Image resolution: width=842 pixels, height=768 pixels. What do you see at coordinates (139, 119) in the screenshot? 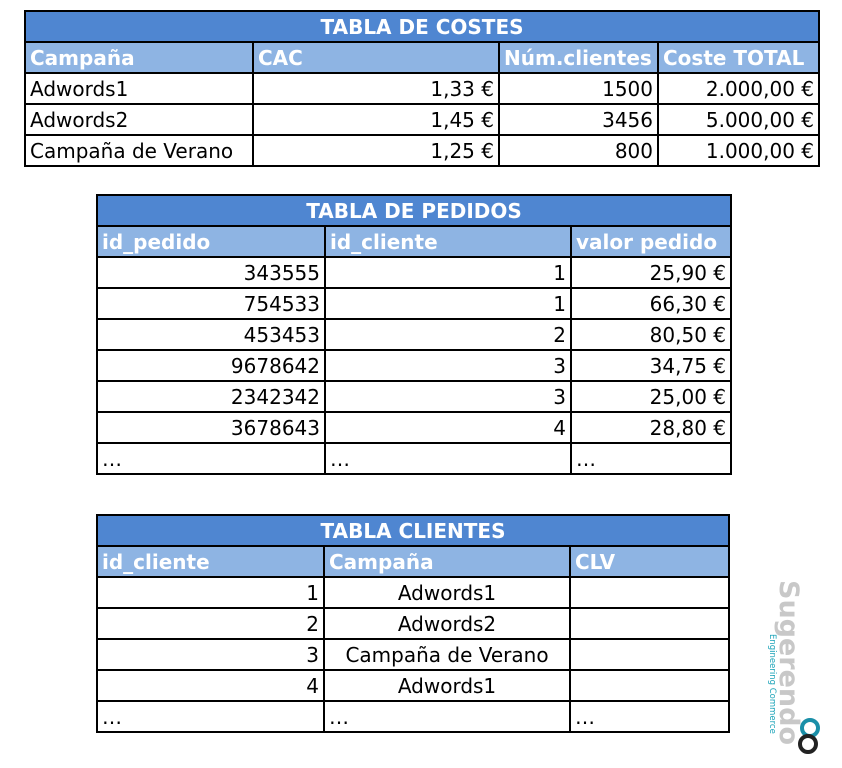
I see `costes-cell-campana: Adwords2` at bounding box center [139, 119].